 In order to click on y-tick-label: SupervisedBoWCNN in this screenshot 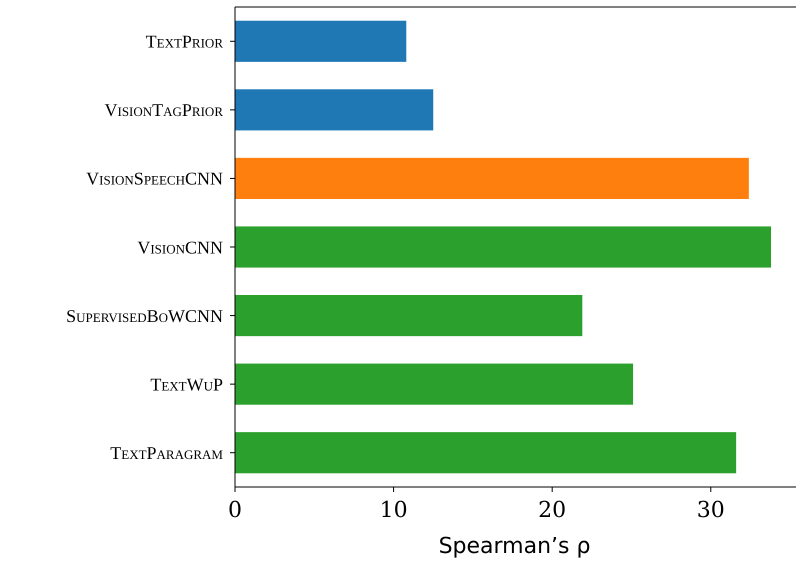, I will do `click(144, 316)`.